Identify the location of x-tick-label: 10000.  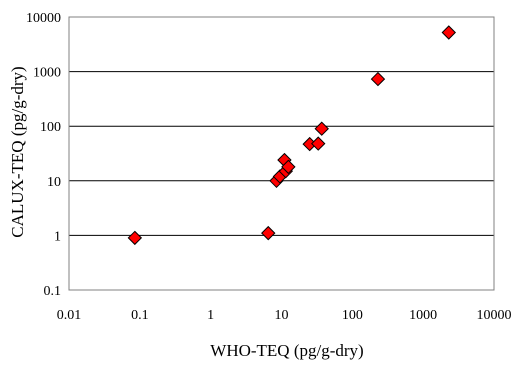
(494, 315).